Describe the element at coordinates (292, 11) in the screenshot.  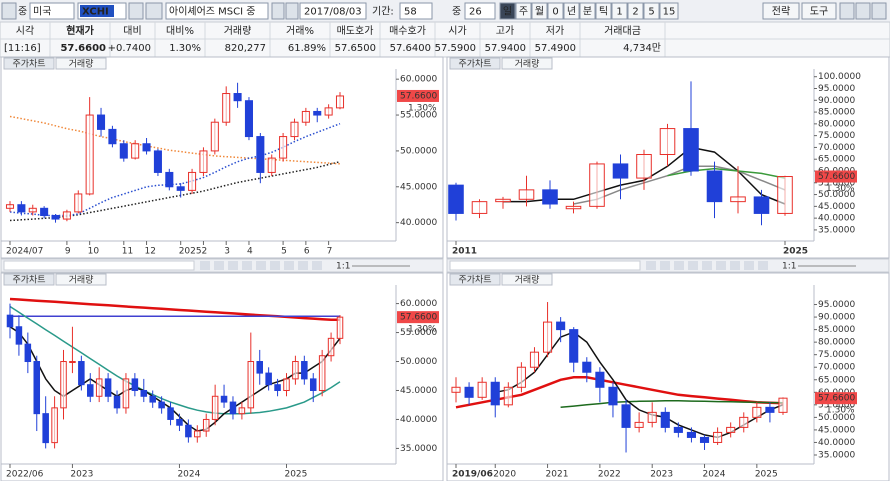
I see `next-button` at that location.